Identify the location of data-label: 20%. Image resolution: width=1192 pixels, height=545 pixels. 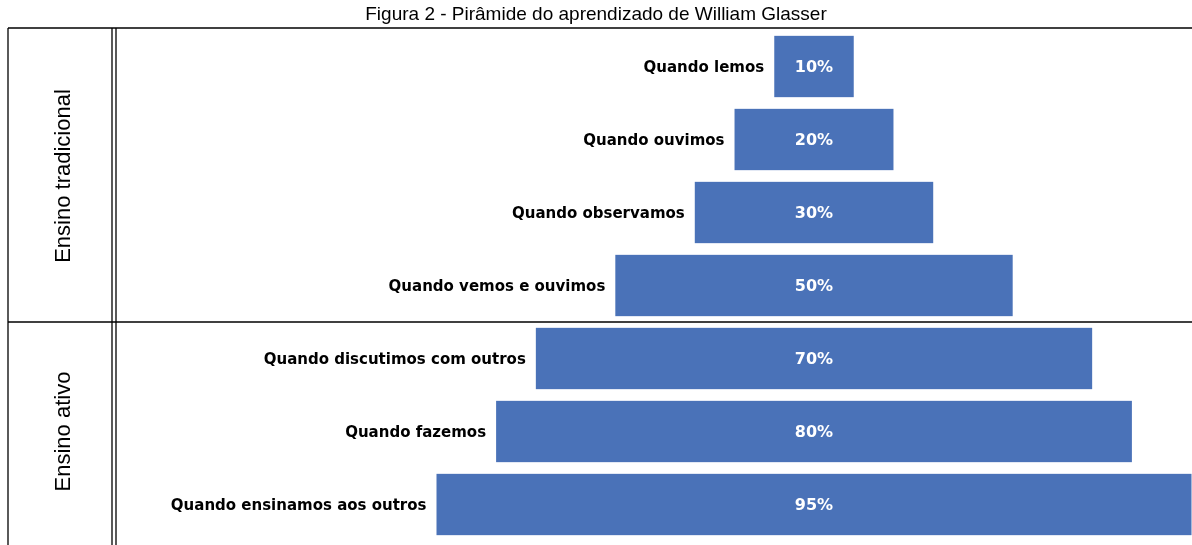
(814, 140).